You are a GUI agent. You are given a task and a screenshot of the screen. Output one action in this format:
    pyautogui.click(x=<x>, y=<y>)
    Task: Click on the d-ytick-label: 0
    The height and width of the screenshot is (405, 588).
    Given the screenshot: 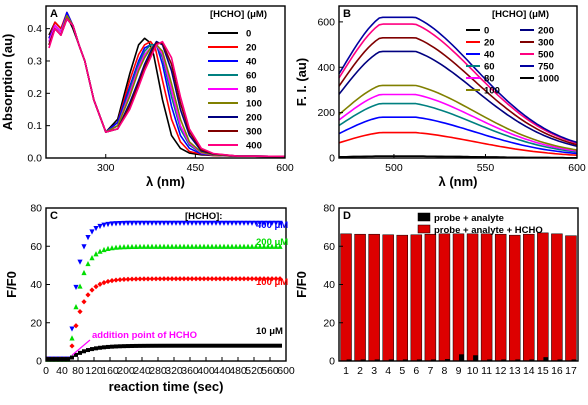 What is the action you would take?
    pyautogui.click(x=332, y=362)
    